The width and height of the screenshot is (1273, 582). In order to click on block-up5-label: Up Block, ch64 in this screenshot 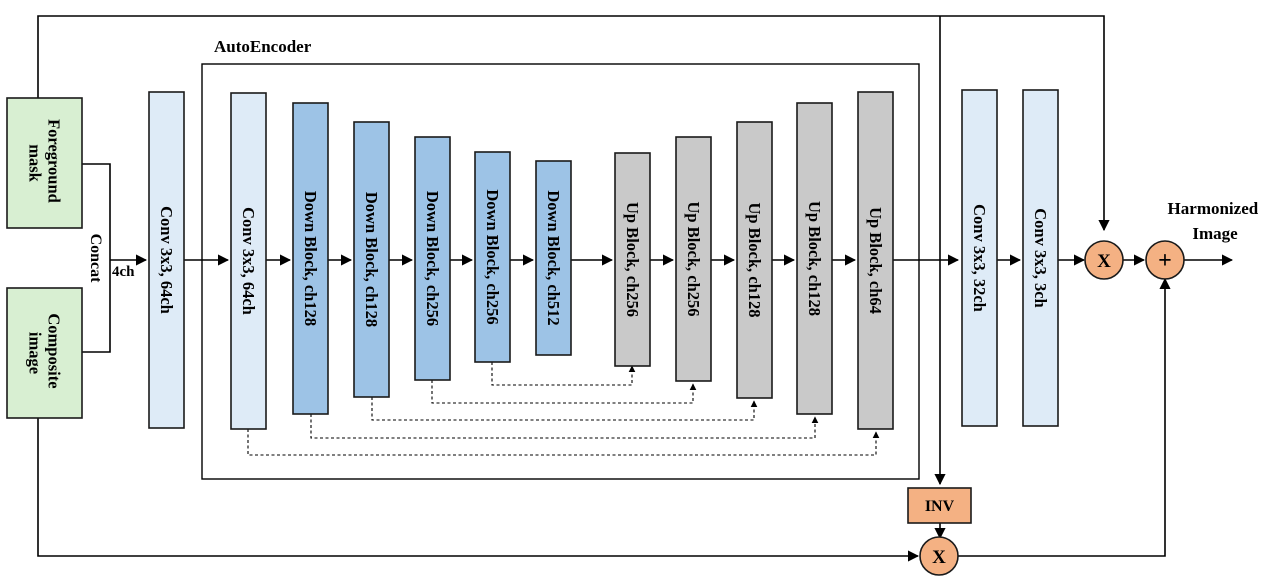, I will do `click(875, 260)`.